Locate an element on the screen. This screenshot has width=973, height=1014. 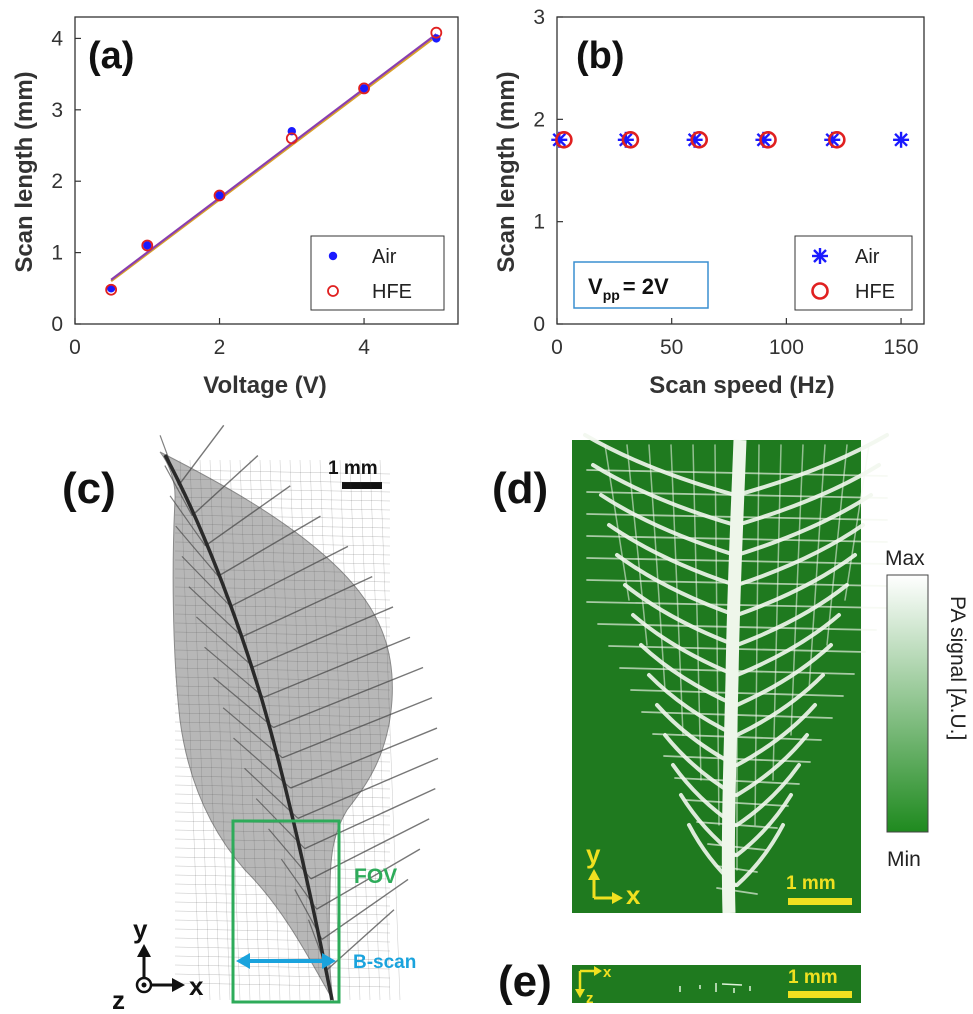
panel-d-scalebar is located at coordinates (820, 901).